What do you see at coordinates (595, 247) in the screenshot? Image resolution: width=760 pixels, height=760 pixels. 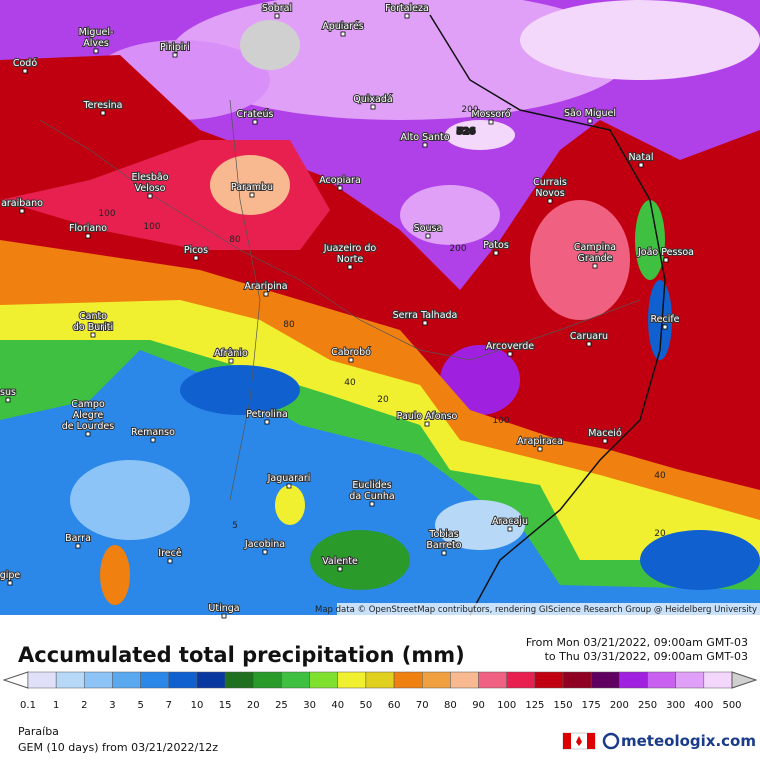 I see `place-label: Campina` at bounding box center [595, 247].